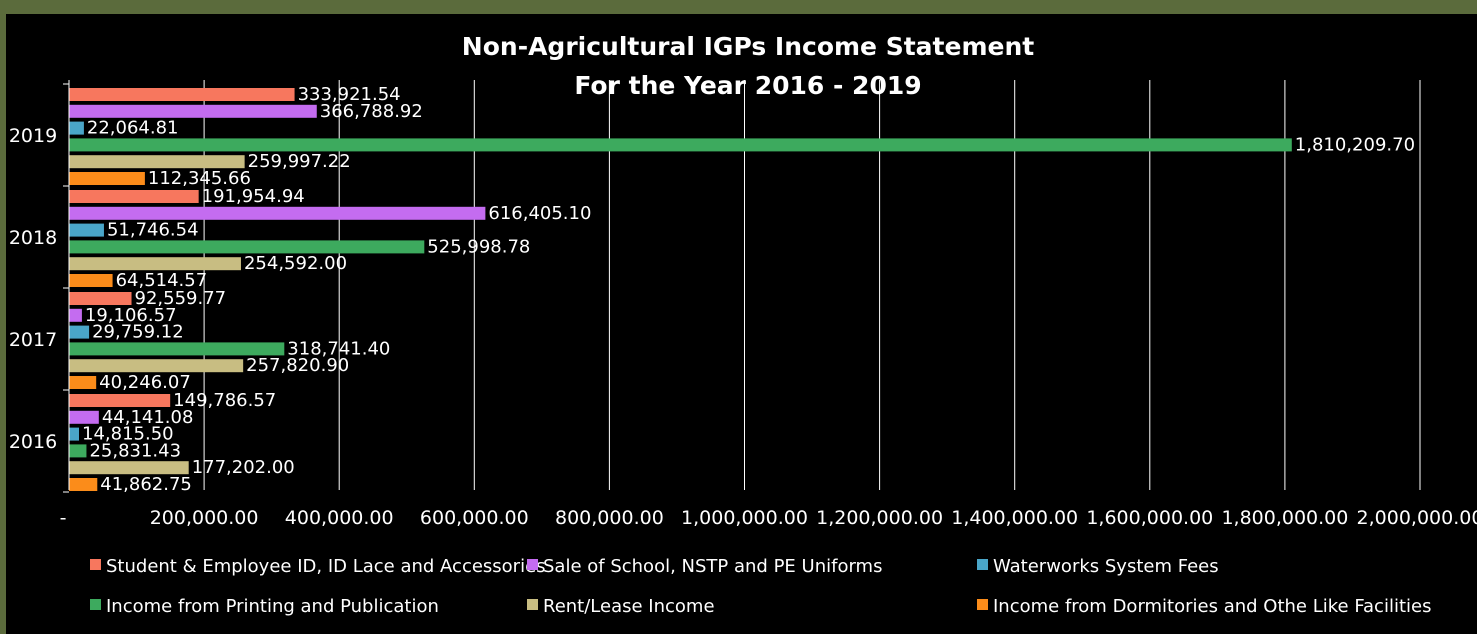 The height and width of the screenshot is (634, 1477). Describe the element at coordinates (478, 246) in the screenshot. I see `data-label: 525,998.78` at that location.